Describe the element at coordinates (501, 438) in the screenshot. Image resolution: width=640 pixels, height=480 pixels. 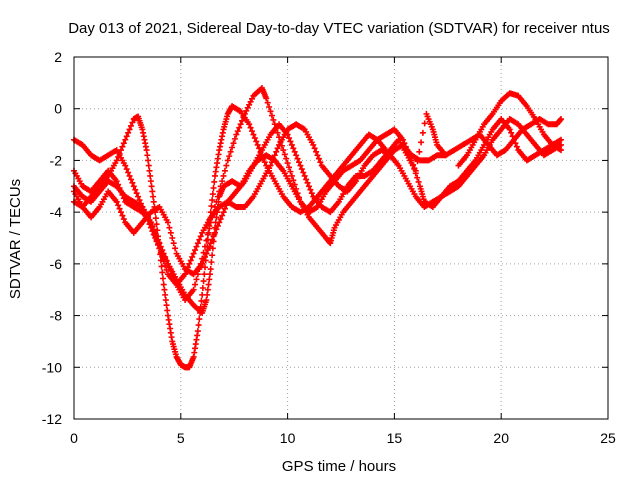
I see `x-tick-label: 20` at that location.